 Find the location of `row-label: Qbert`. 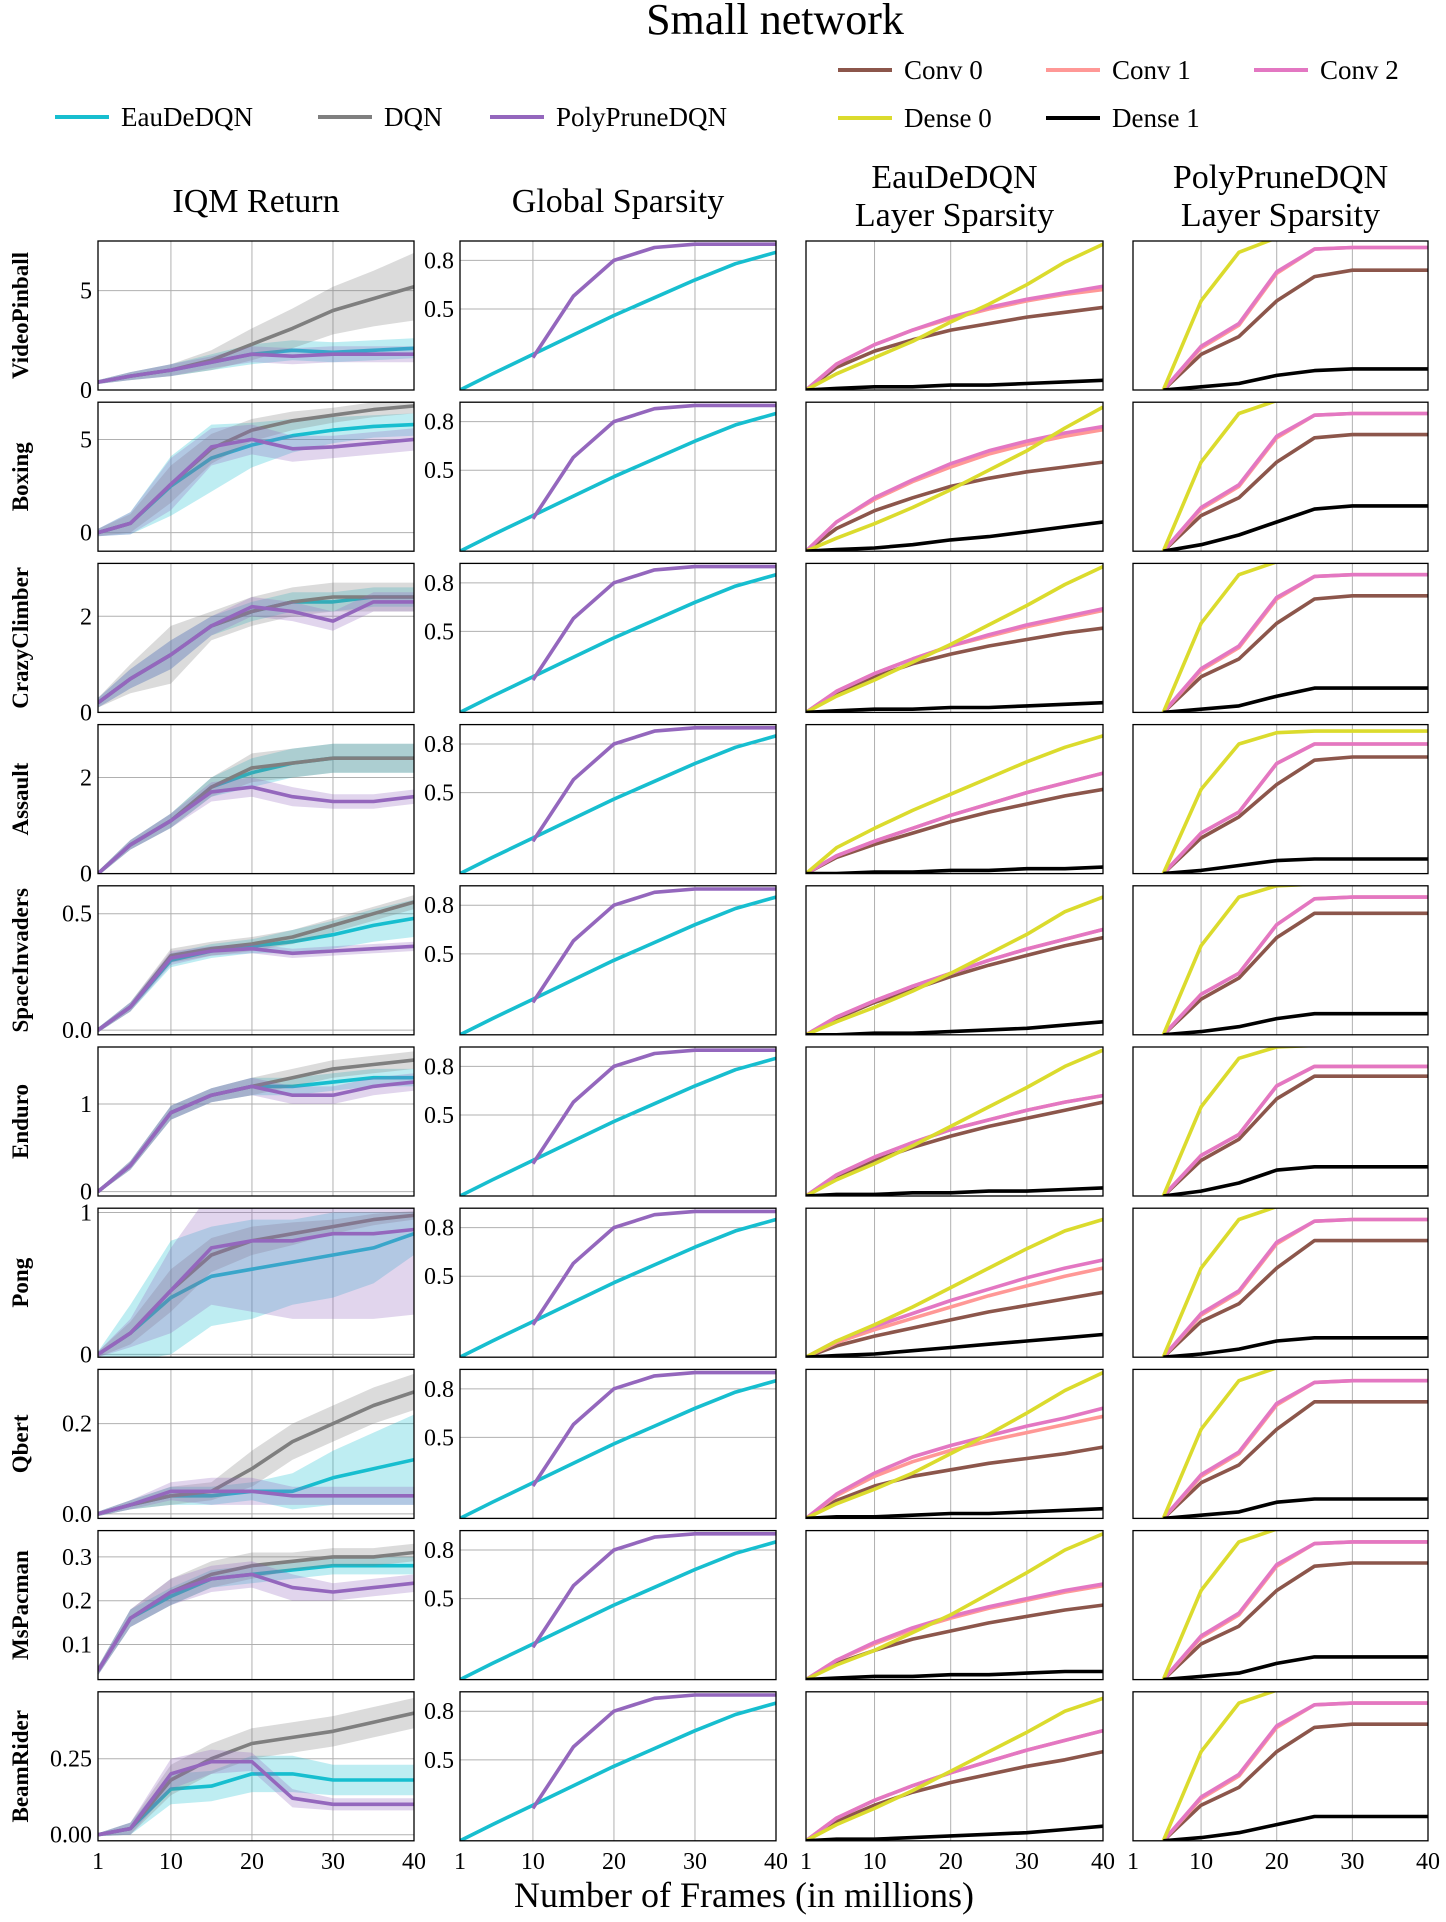

row-label: Qbert is located at coordinates (20, 1443).